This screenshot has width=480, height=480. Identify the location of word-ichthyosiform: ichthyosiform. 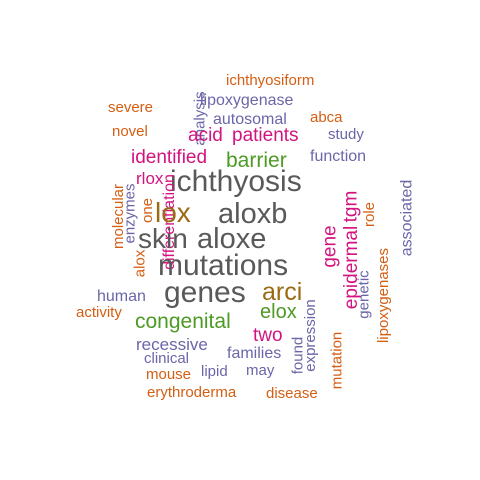
(270, 80).